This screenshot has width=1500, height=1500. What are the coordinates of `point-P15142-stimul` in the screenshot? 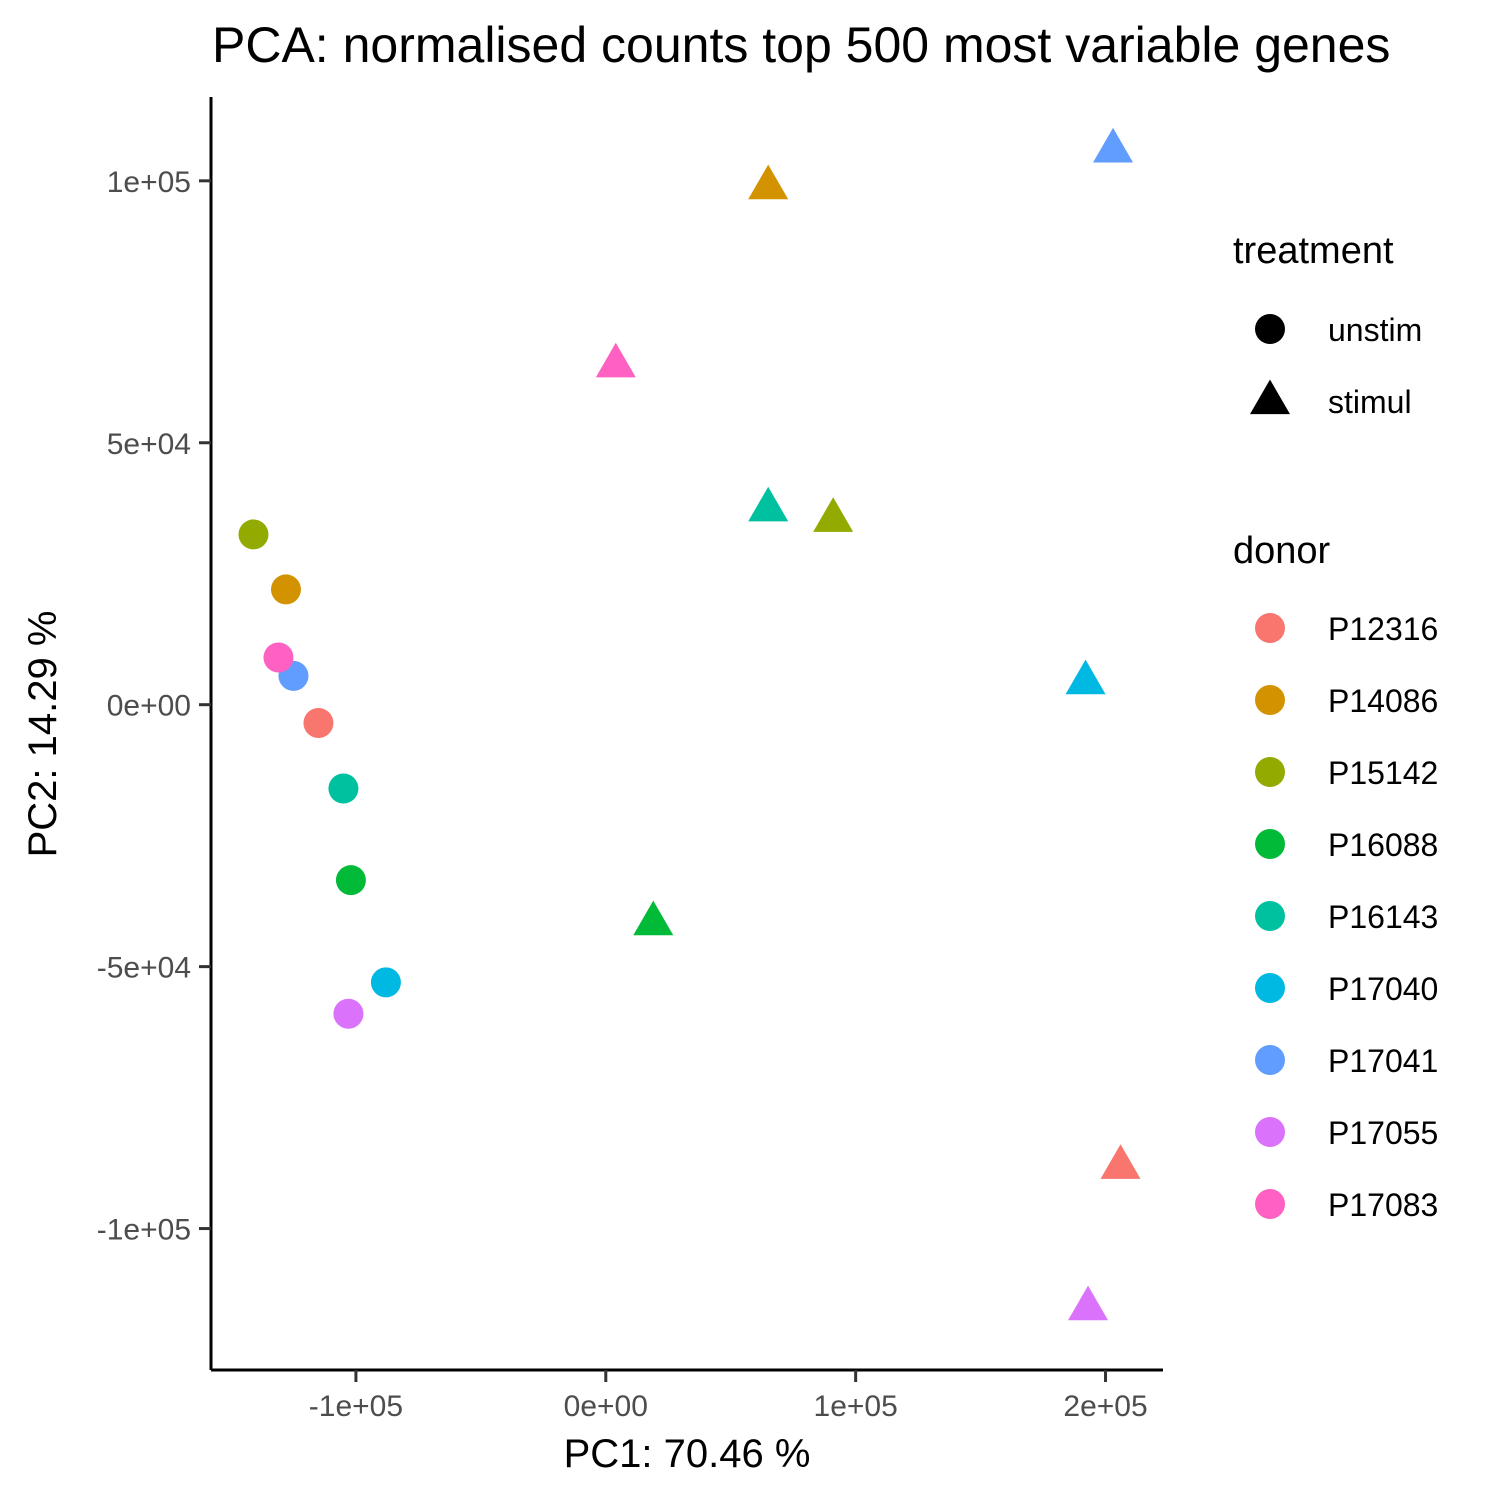 It's located at (833, 514).